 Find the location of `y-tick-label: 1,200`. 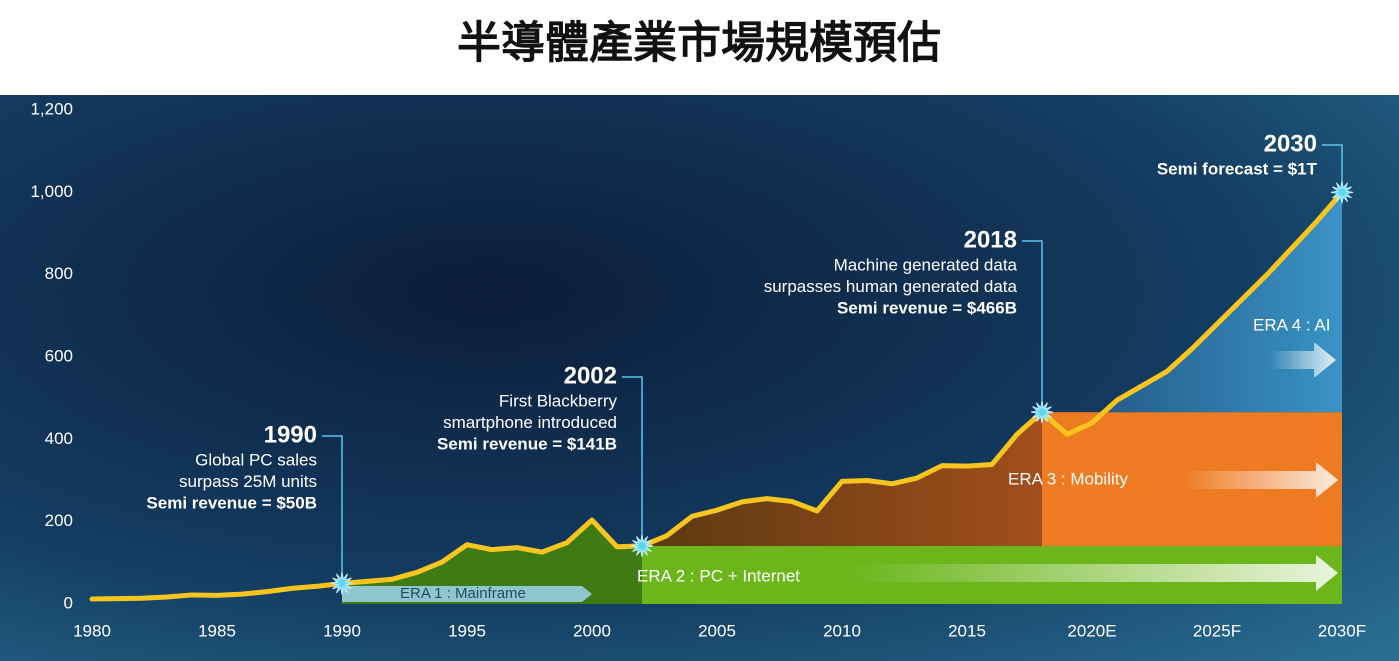

y-tick-label: 1,200 is located at coordinates (51, 108).